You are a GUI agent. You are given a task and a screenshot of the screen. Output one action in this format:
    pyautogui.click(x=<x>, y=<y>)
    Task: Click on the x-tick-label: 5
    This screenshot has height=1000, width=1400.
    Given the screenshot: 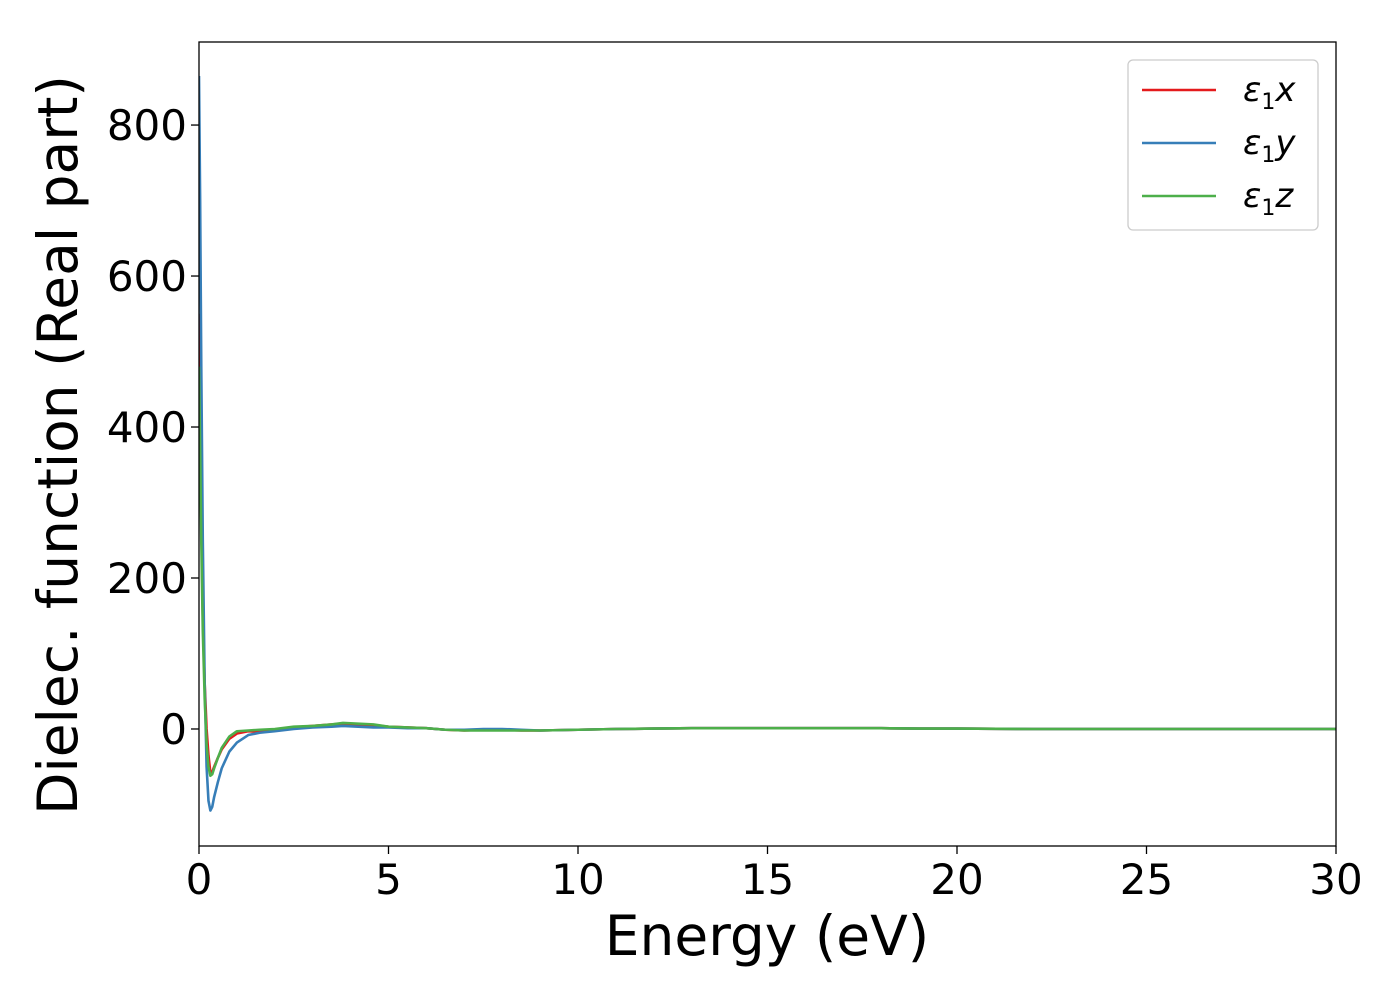 What is the action you would take?
    pyautogui.click(x=388, y=879)
    